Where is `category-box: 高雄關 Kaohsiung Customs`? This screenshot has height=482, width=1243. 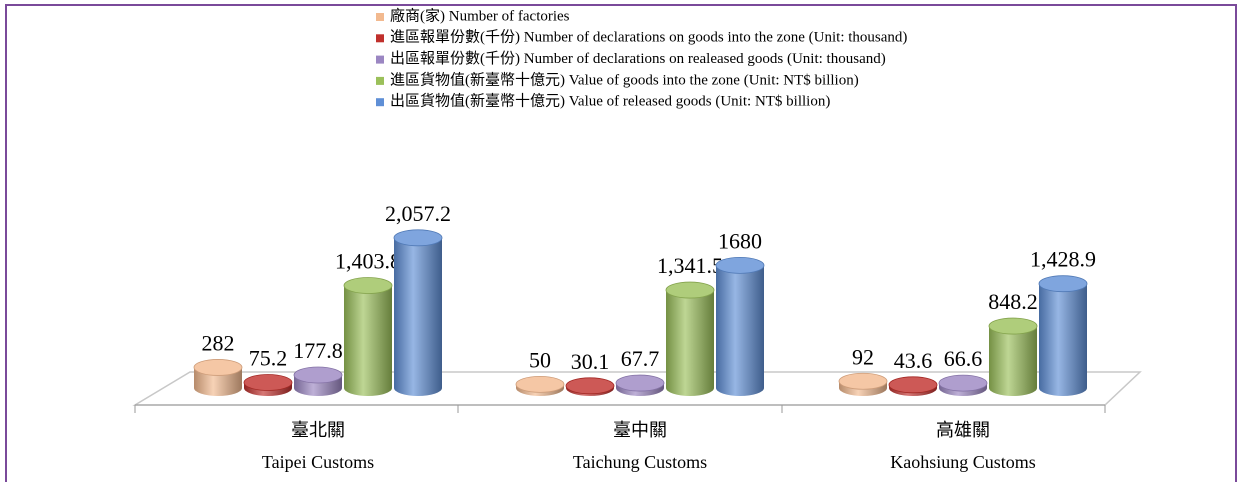
category-box: 高雄關 Kaohsiung Customs is located at coordinates (963, 446).